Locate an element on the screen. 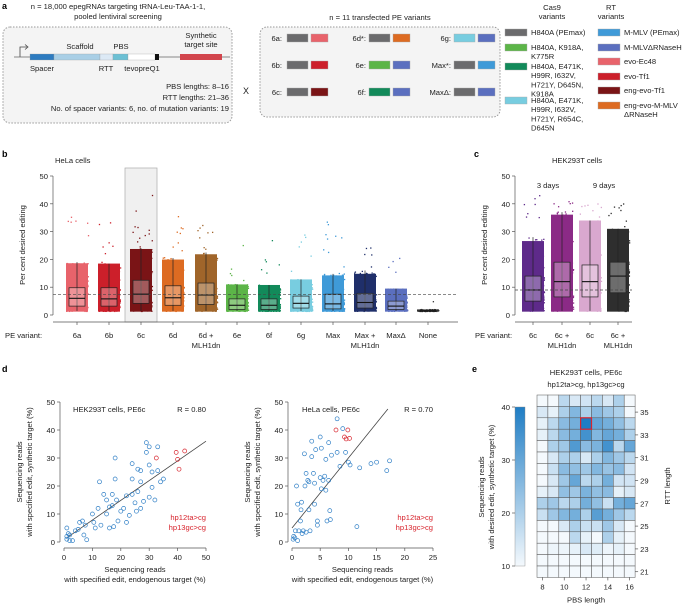 Image resolution: width=685 pixels, height=607 pixels. y-tick-label: 29 is located at coordinates (644, 481).